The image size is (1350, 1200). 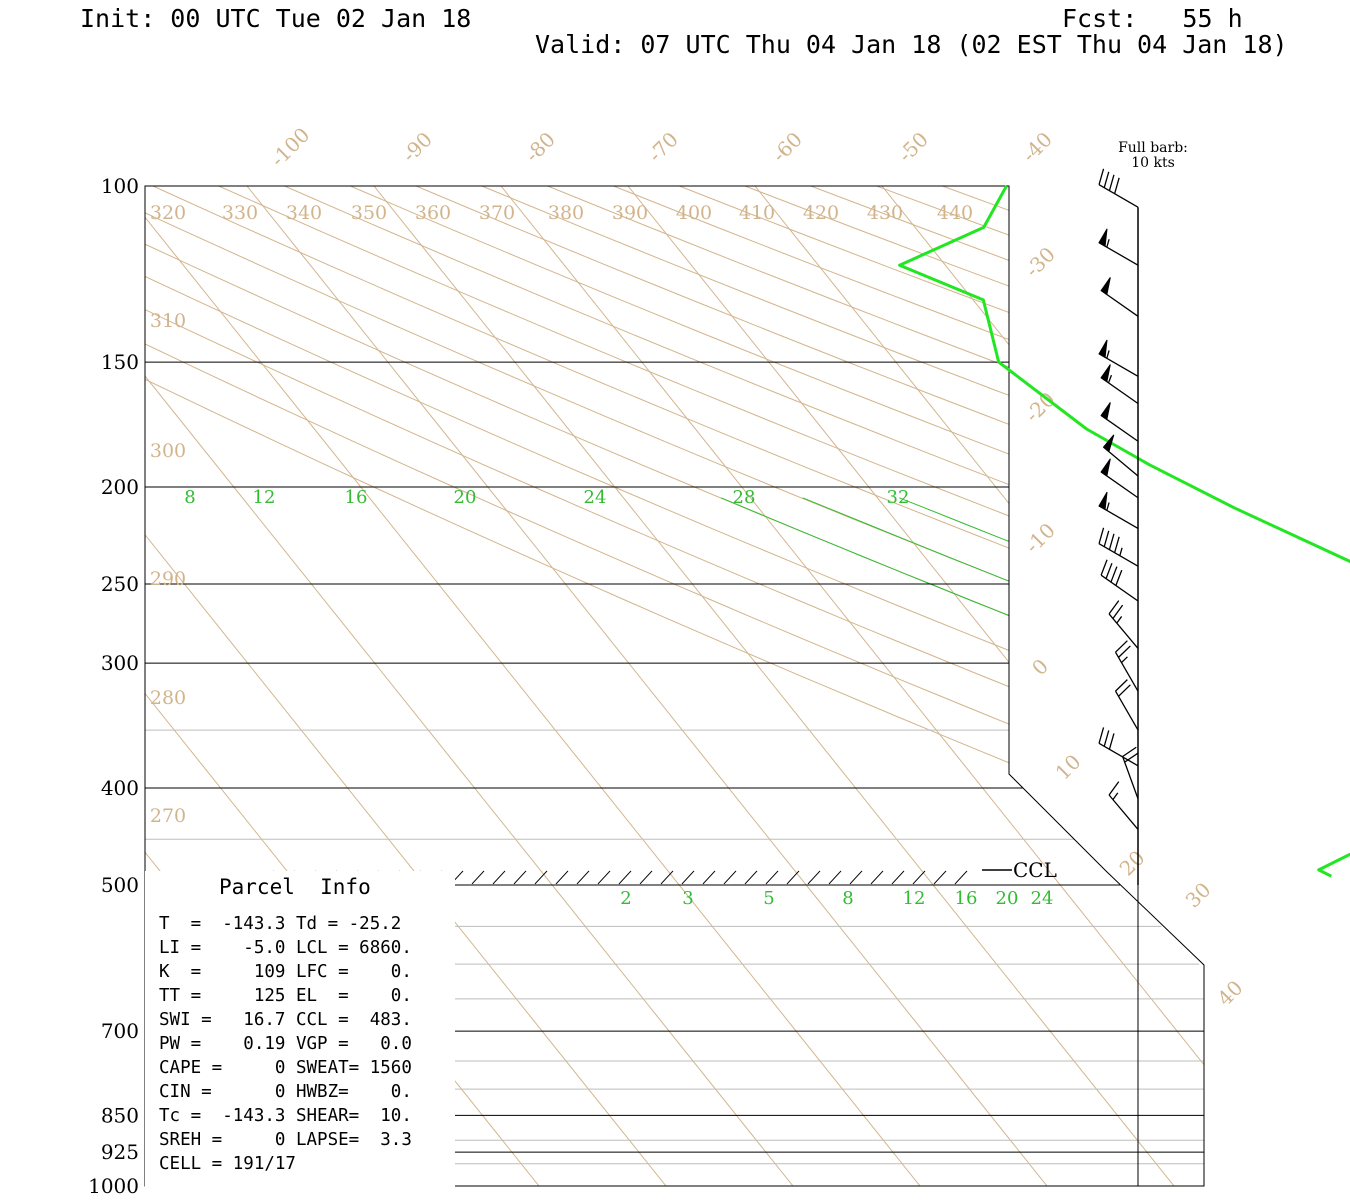 I want to click on isotherm-label: -40, so click(x=1037, y=147).